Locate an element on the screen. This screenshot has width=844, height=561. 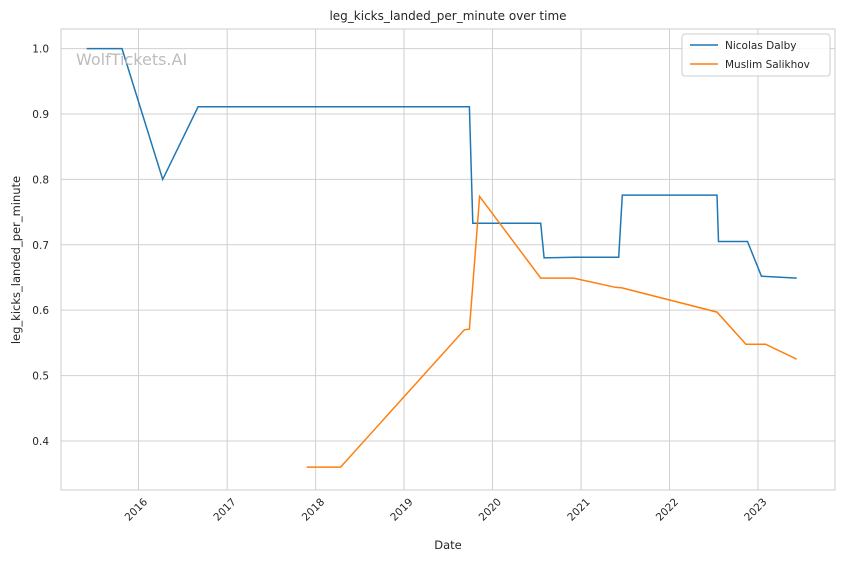
y-tick-label: 0.5 is located at coordinates (40, 377).